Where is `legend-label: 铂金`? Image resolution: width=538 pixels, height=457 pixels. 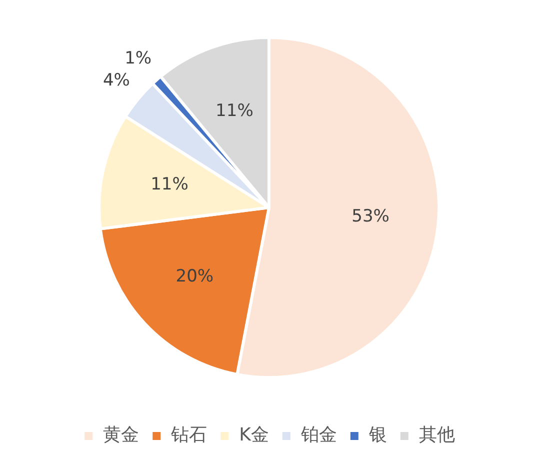
legend-label: 铂金 is located at coordinates (318, 435).